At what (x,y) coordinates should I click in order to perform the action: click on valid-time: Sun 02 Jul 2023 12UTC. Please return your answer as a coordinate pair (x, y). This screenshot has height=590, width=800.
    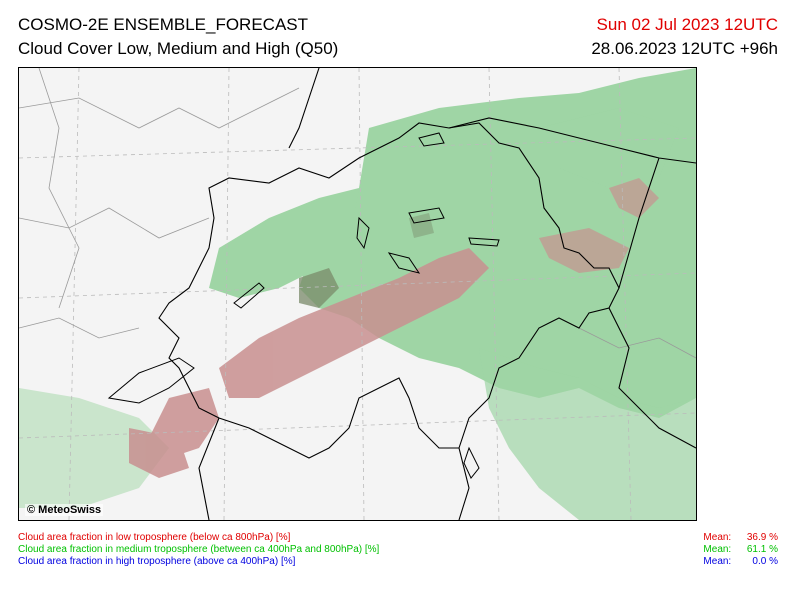
    Looking at the image, I should click on (687, 24).